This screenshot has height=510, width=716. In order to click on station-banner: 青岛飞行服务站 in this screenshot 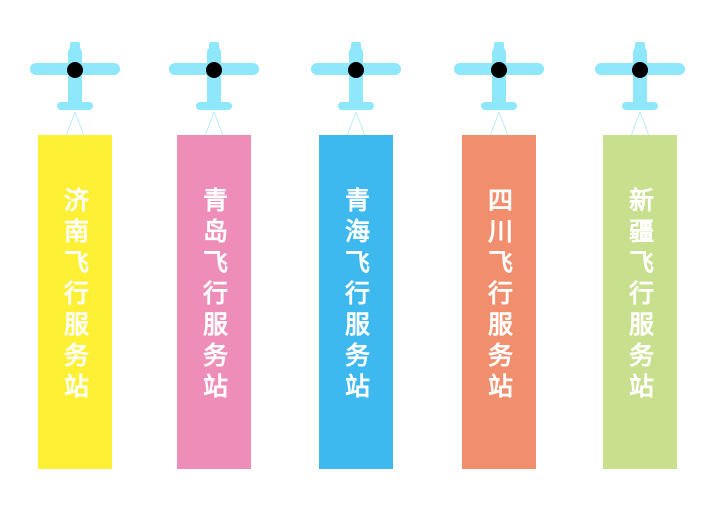, I will do `click(214, 302)`.